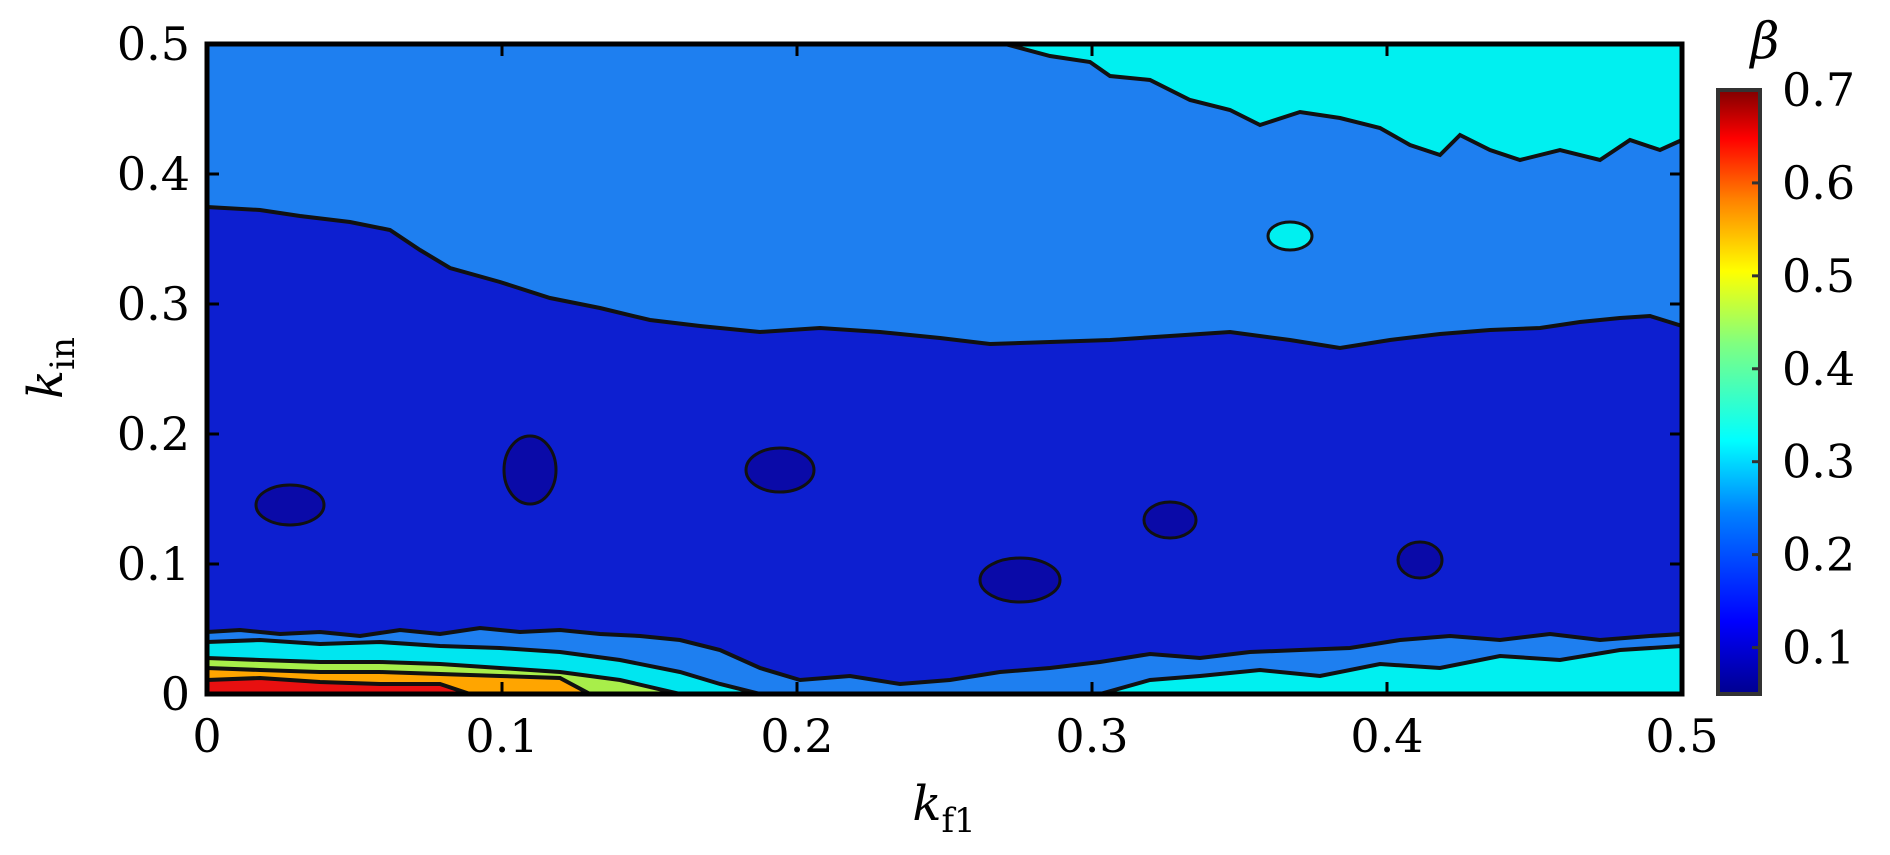 This screenshot has height=855, width=1890. I want to click on region-upper-right, so click(1343, 103).